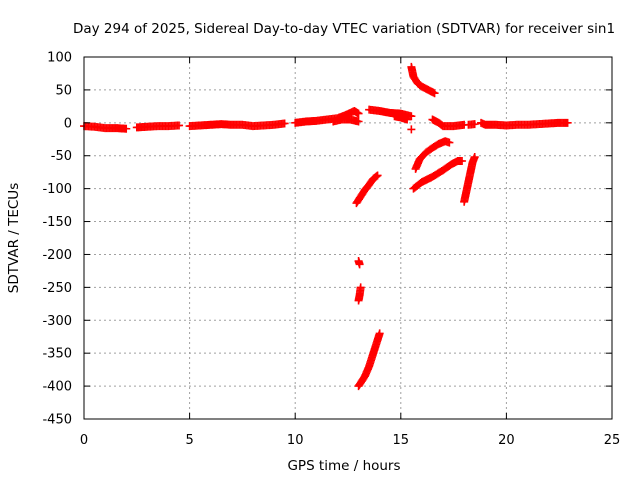  What do you see at coordinates (63, 90) in the screenshot?
I see `y-tick-label: 50` at bounding box center [63, 90].